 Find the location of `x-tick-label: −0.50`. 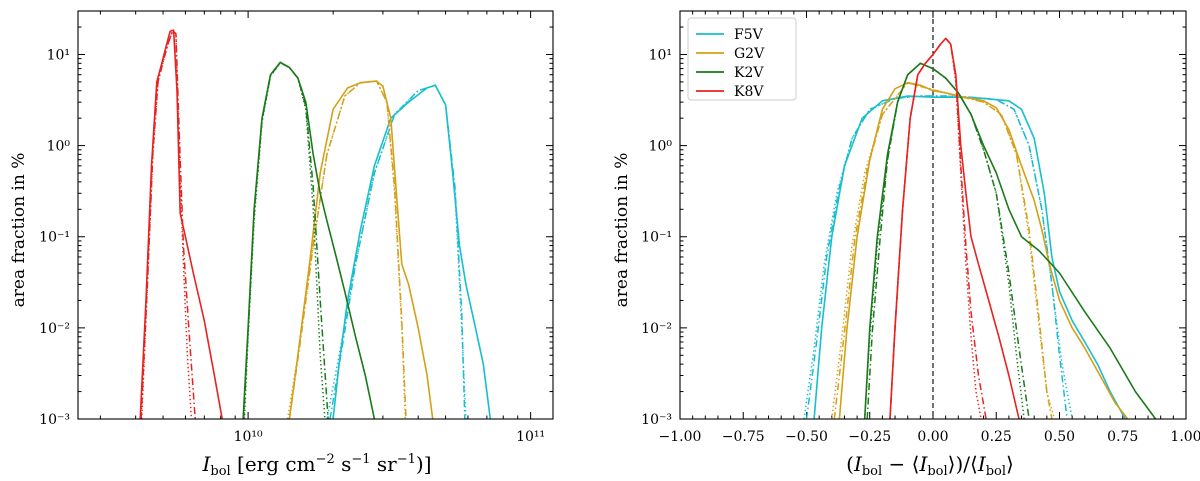

x-tick-label: −0.50 is located at coordinates (806, 437).